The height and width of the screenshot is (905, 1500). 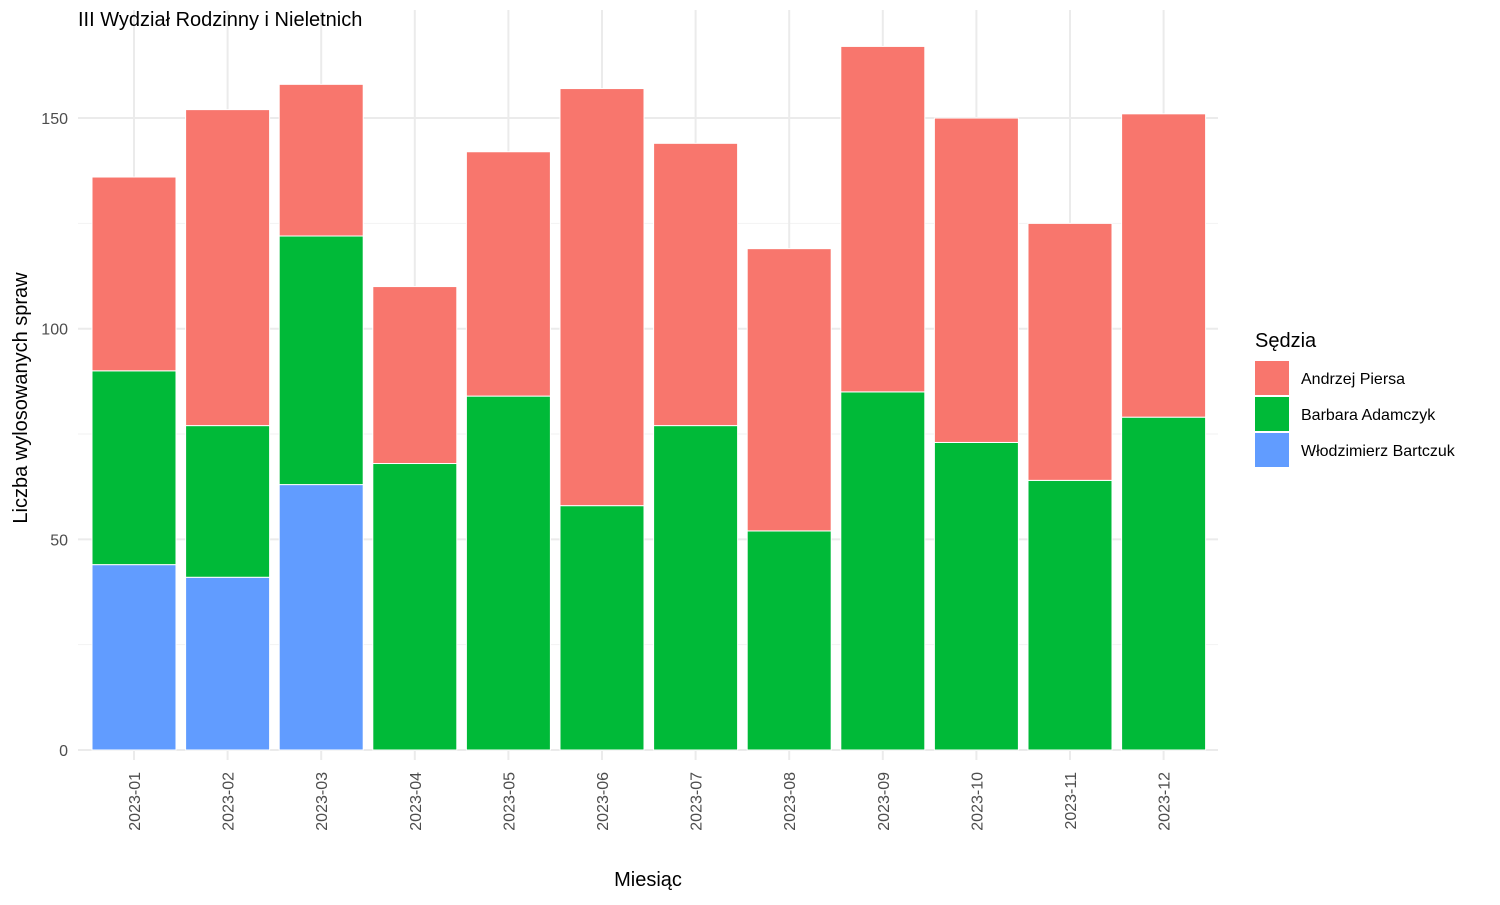 I want to click on bar-2023-09-andrzej-piersa, so click(x=883, y=219).